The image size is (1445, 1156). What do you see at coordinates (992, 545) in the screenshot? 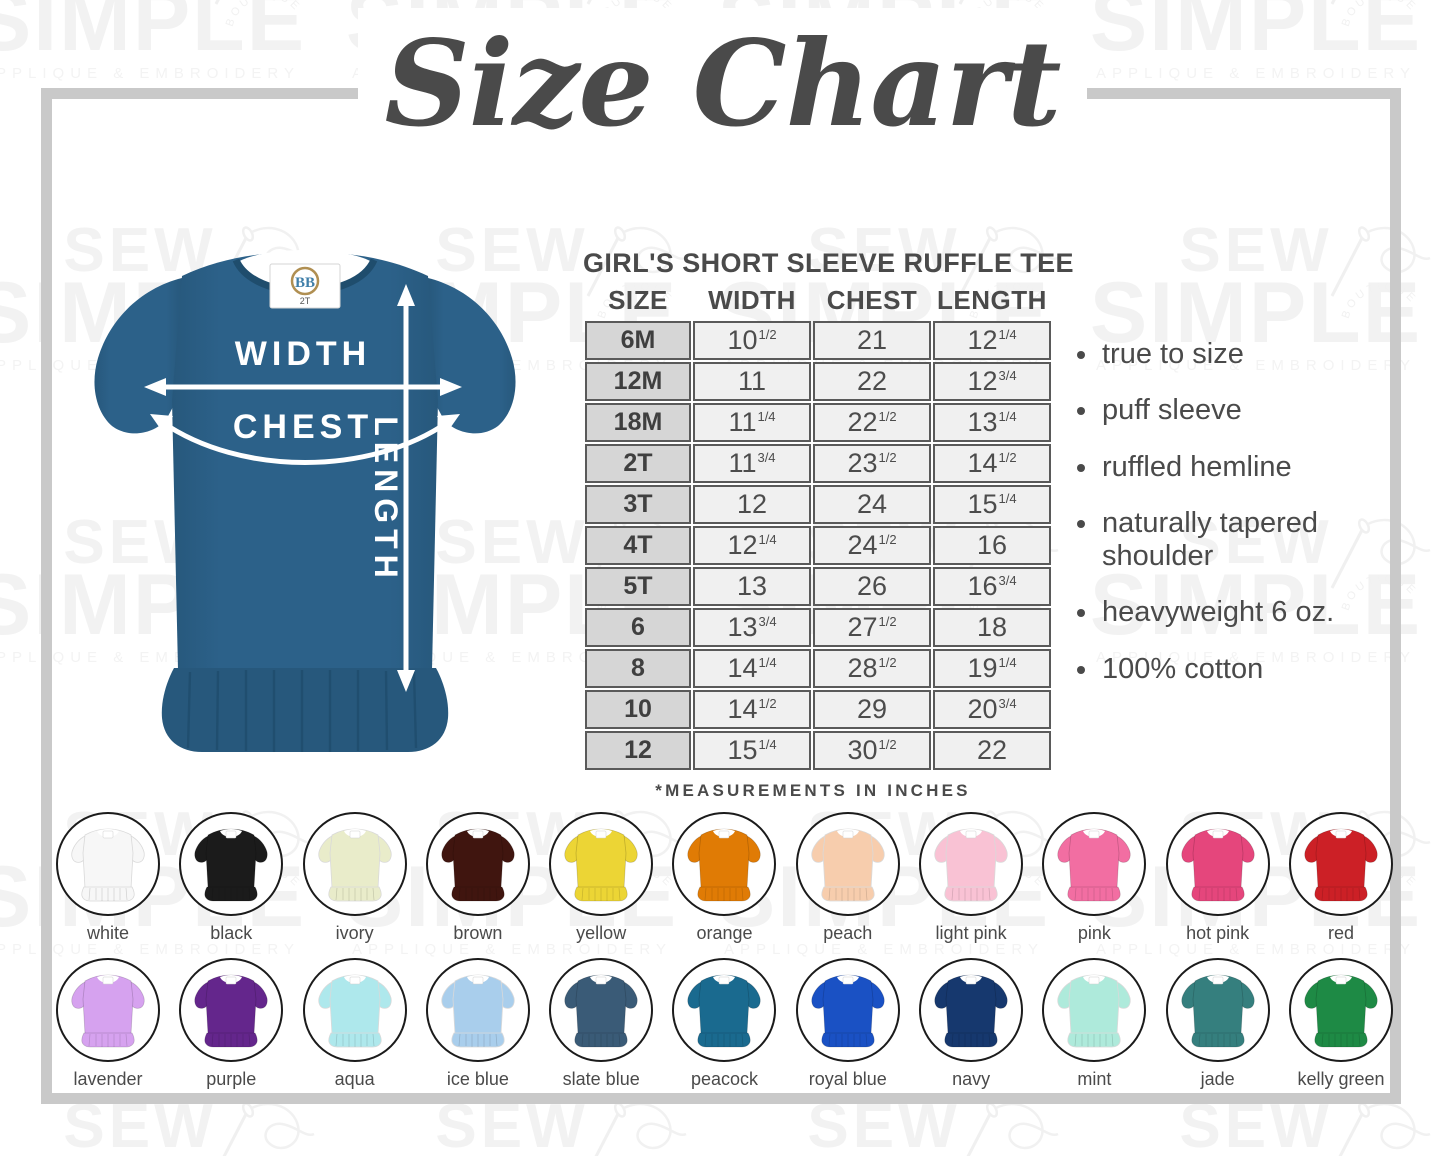
I see `cell-length: 16` at bounding box center [992, 545].